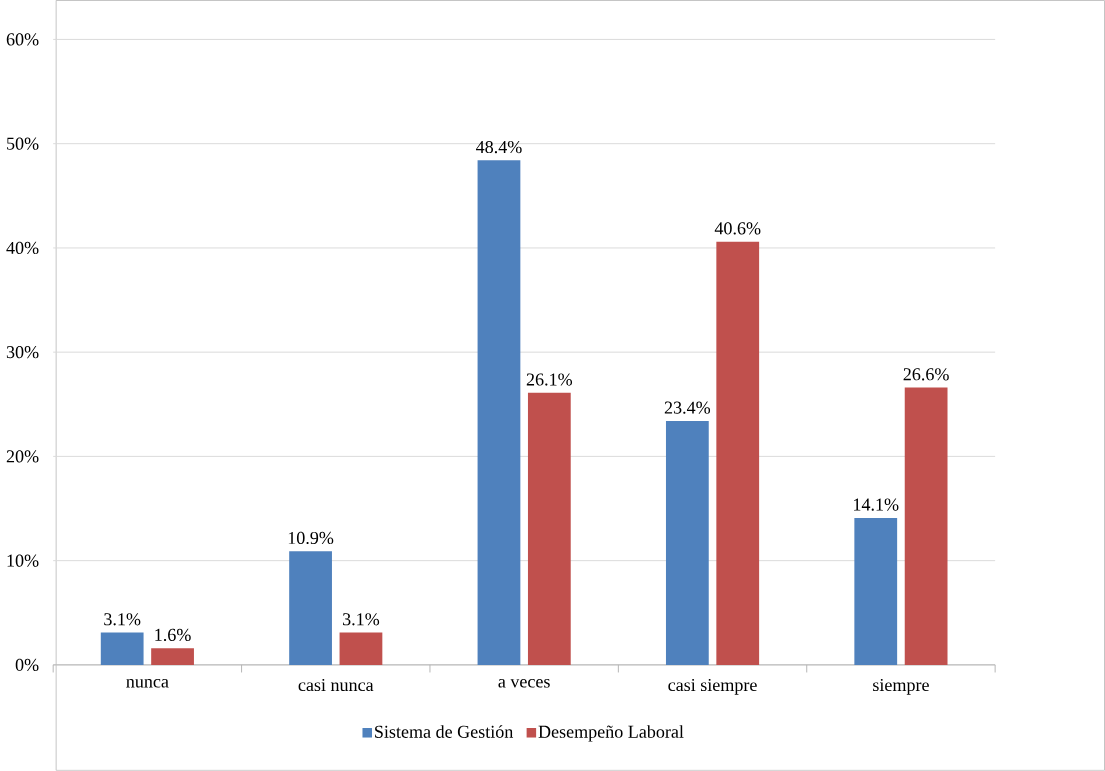 The image size is (1105, 771). What do you see at coordinates (22, 248) in the screenshot?
I see `y-tick-label: 40%` at bounding box center [22, 248].